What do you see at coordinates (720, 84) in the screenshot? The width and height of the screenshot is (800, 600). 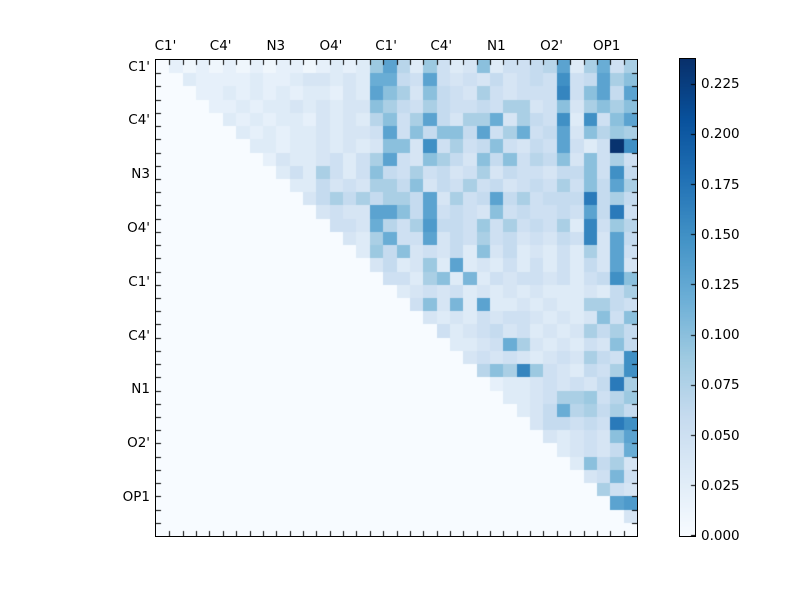 I see `colorbar-tick-label: 0.225` at bounding box center [720, 84].